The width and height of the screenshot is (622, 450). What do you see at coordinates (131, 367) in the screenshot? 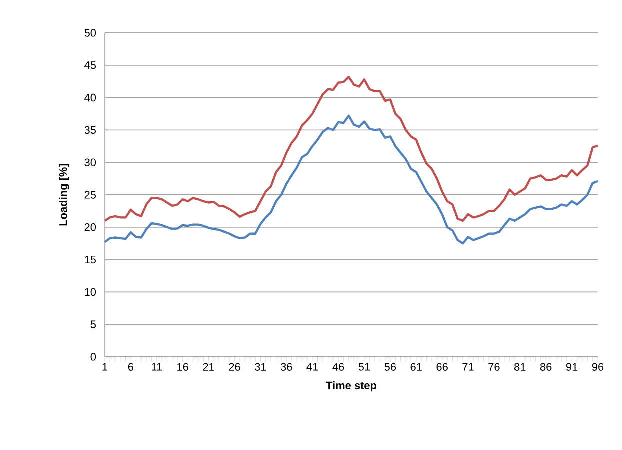
I see `x-tick-label: 6` at bounding box center [131, 367].